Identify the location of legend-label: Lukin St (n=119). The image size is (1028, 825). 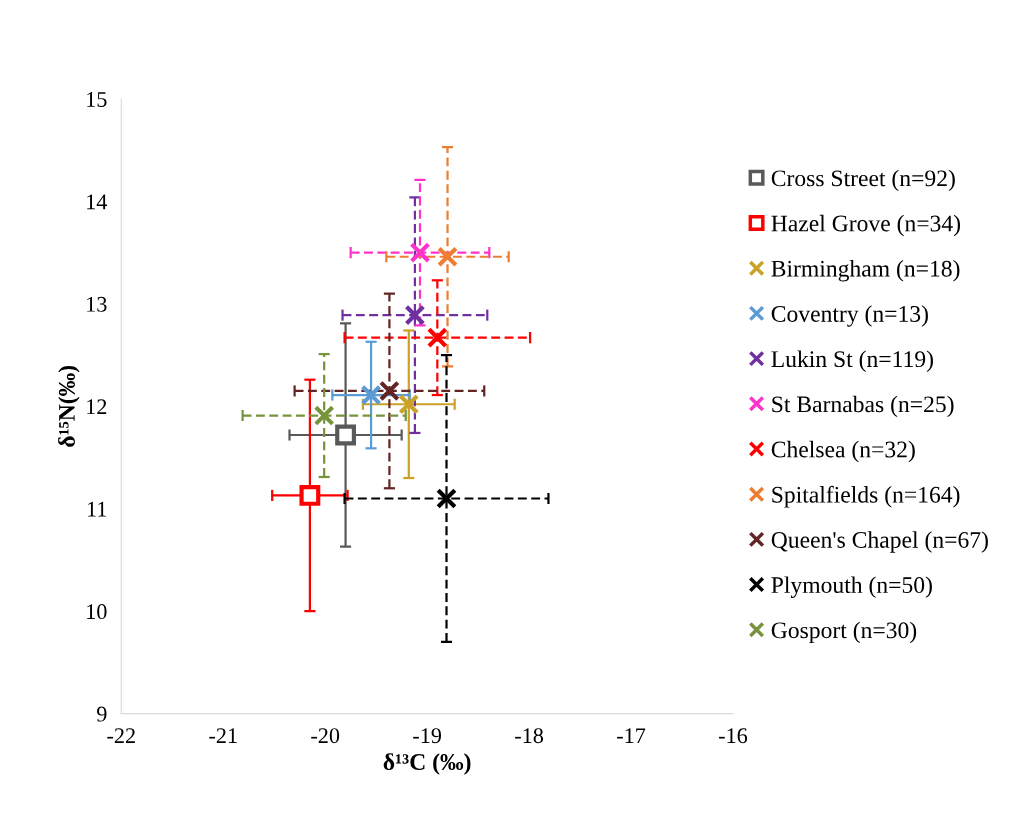
(852, 361).